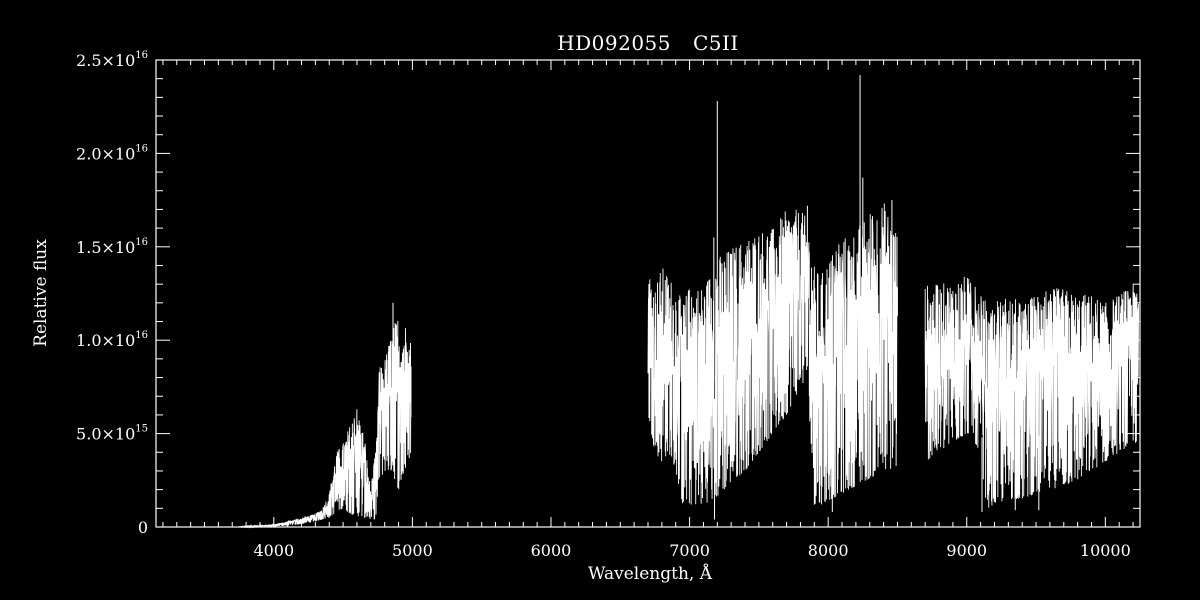 The image size is (1200, 600). Describe the element at coordinates (141, 429) in the screenshot. I see `y-tick-exponent: 15` at that location.